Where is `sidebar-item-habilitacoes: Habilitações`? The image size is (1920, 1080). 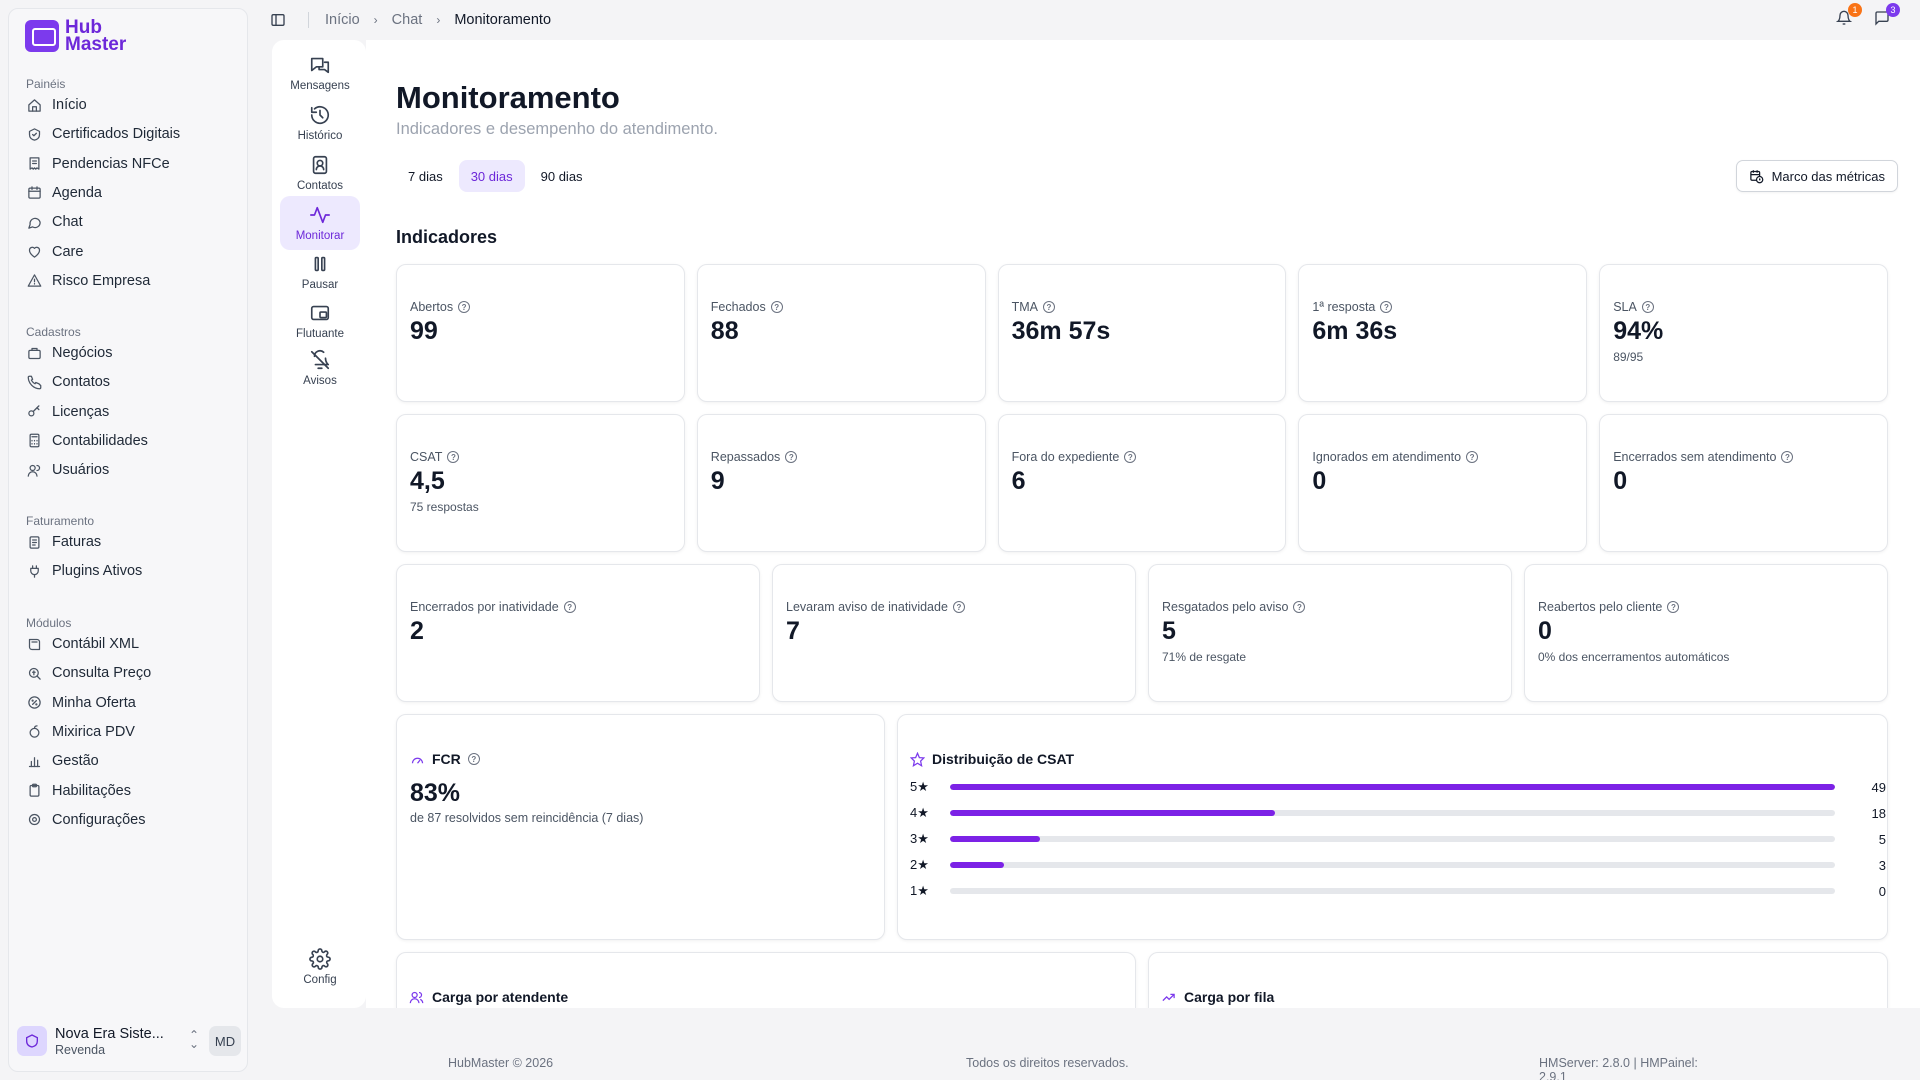
sidebar-item-habilitacoes: Habilitações is located at coordinates (128, 791).